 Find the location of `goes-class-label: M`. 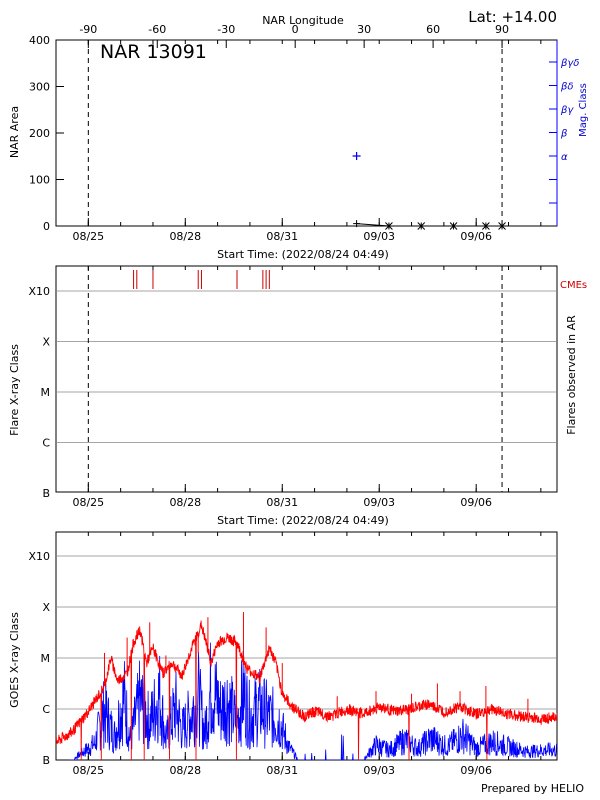

goes-class-label: M is located at coordinates (46, 658).